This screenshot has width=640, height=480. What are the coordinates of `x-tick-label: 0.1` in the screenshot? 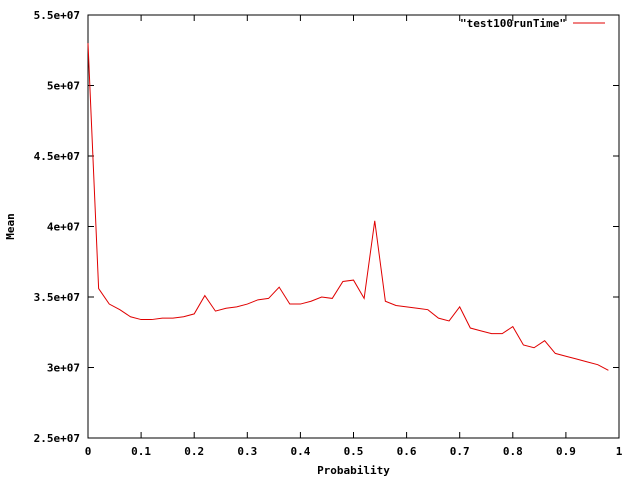 It's located at (141, 451).